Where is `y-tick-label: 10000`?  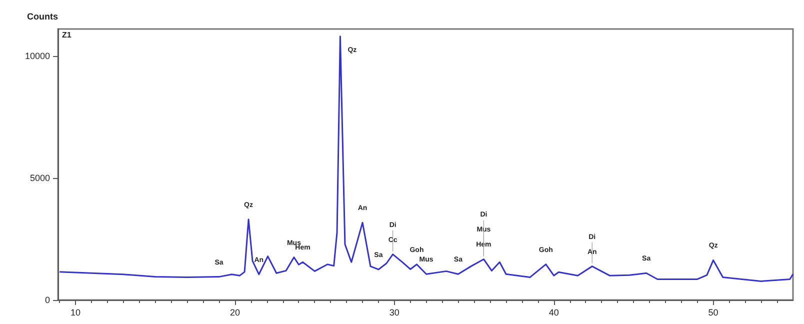
y-tick-label: 10000 is located at coordinates (37, 55).